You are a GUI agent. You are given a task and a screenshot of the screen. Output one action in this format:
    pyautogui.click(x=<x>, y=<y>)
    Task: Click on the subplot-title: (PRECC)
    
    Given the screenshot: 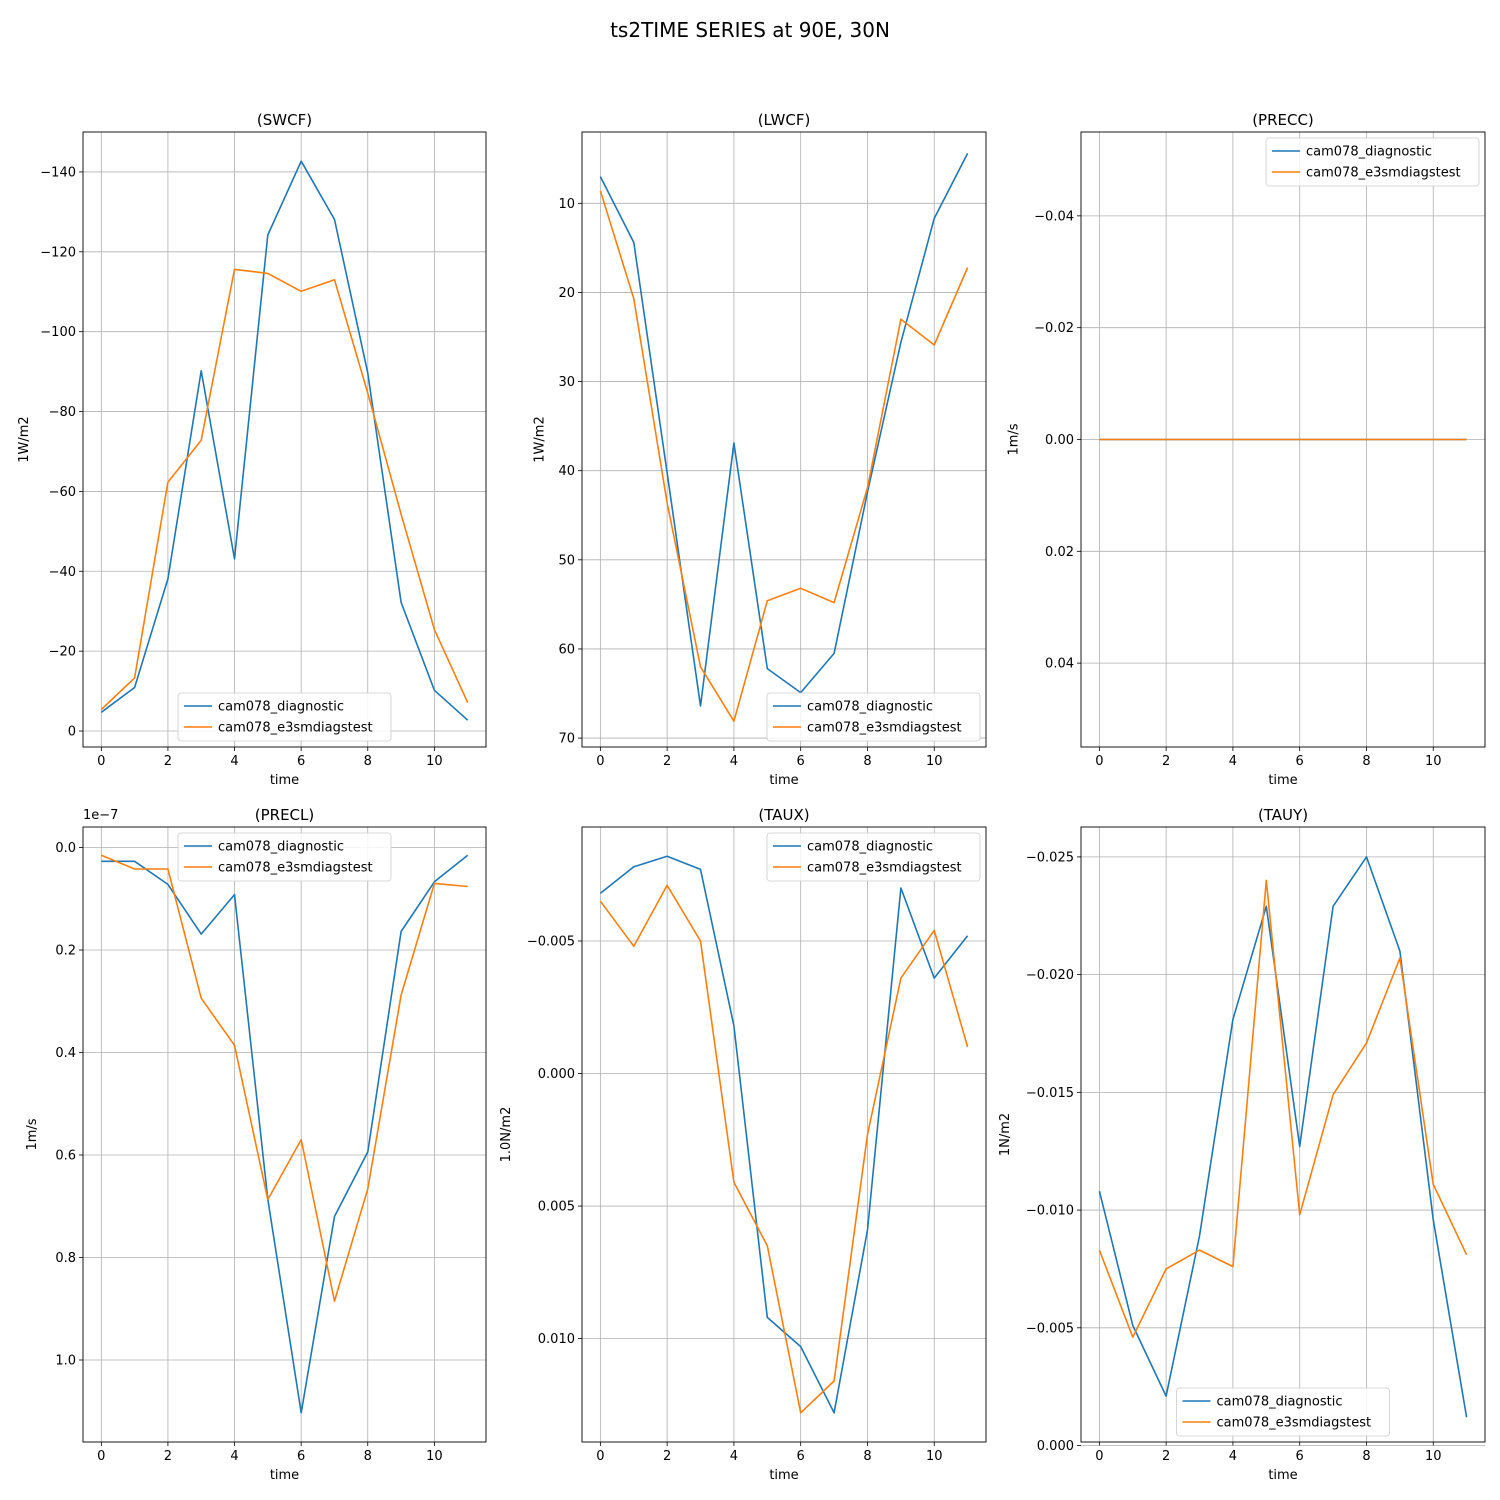 What is the action you would take?
    pyautogui.click(x=1283, y=120)
    